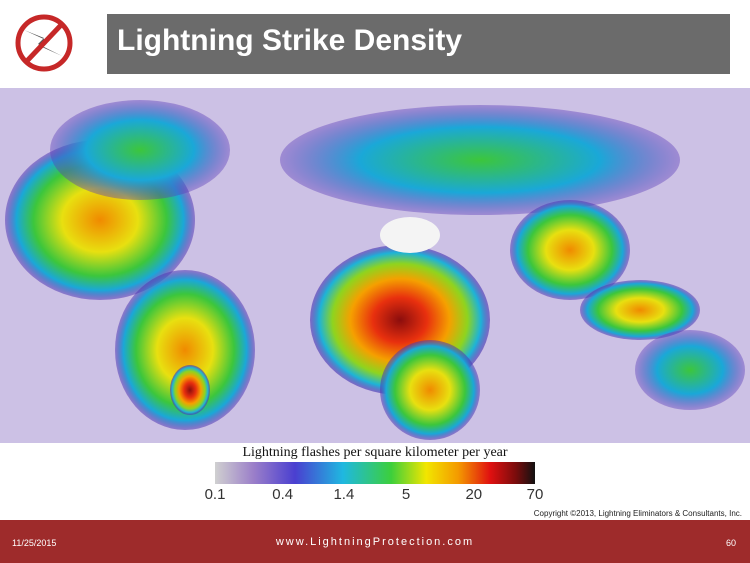 The image size is (750, 563). What do you see at coordinates (34, 543) in the screenshot?
I see `footer-date: 11/25/2015` at bounding box center [34, 543].